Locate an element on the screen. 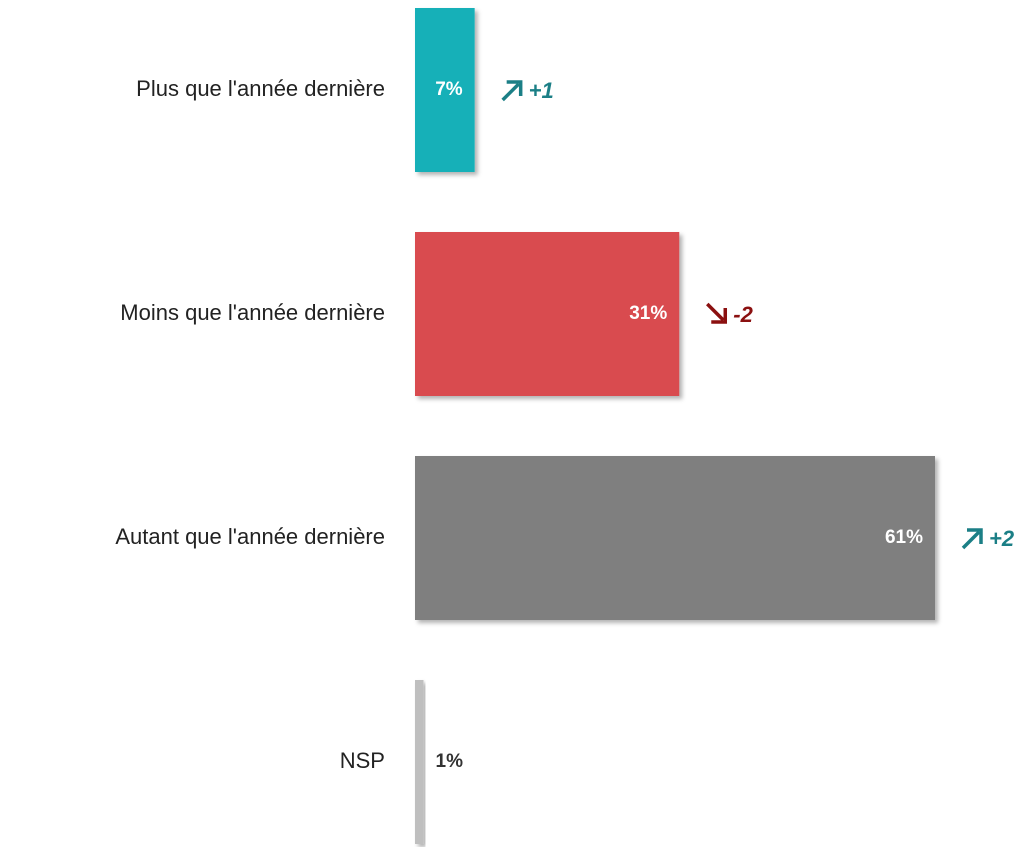 This screenshot has width=1033, height=847. category-label: Moins que l'année dernière is located at coordinates (252, 312).